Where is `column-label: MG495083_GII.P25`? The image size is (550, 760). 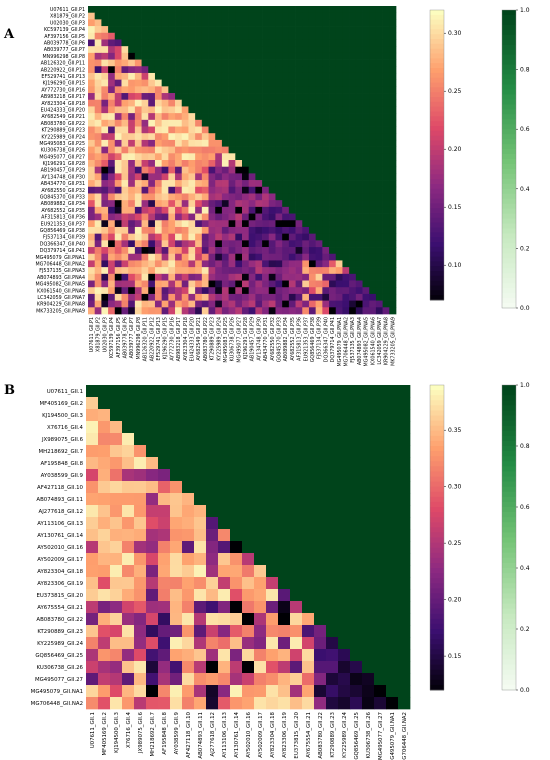 column-label: MG495083_GII.P25 is located at coordinates (226, 340).